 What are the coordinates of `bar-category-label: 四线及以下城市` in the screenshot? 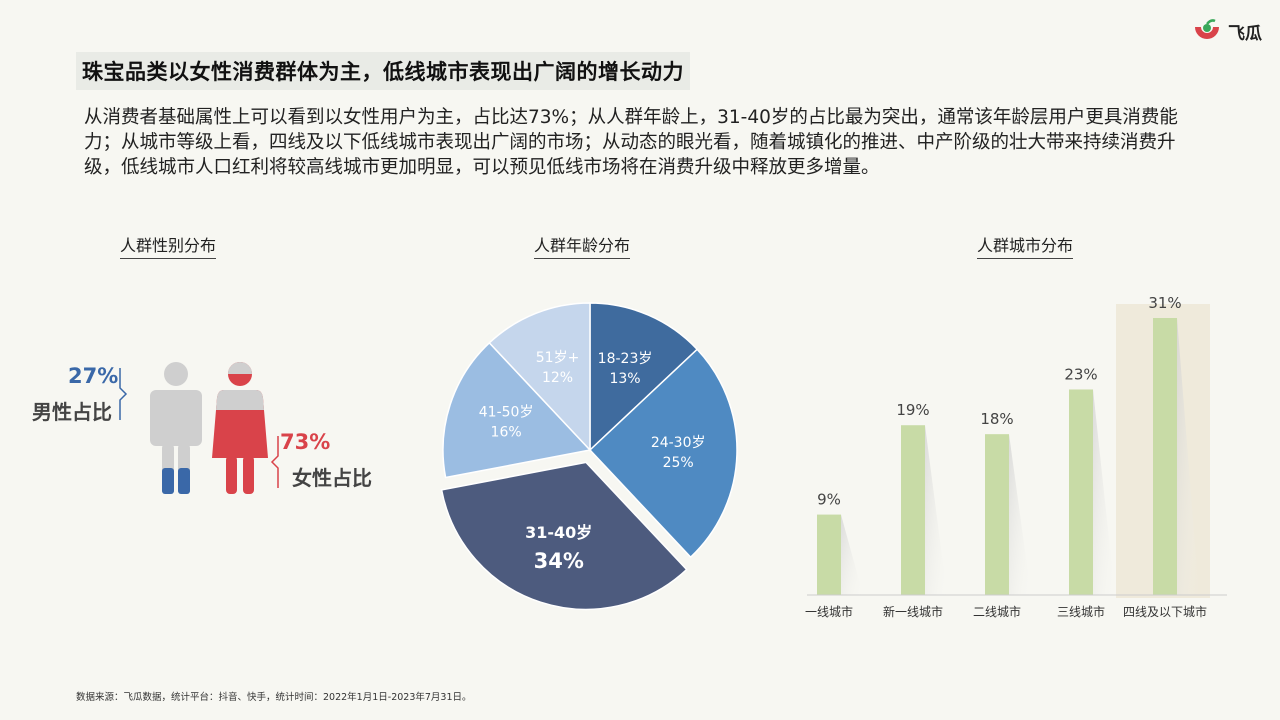 It's located at (1165, 611).